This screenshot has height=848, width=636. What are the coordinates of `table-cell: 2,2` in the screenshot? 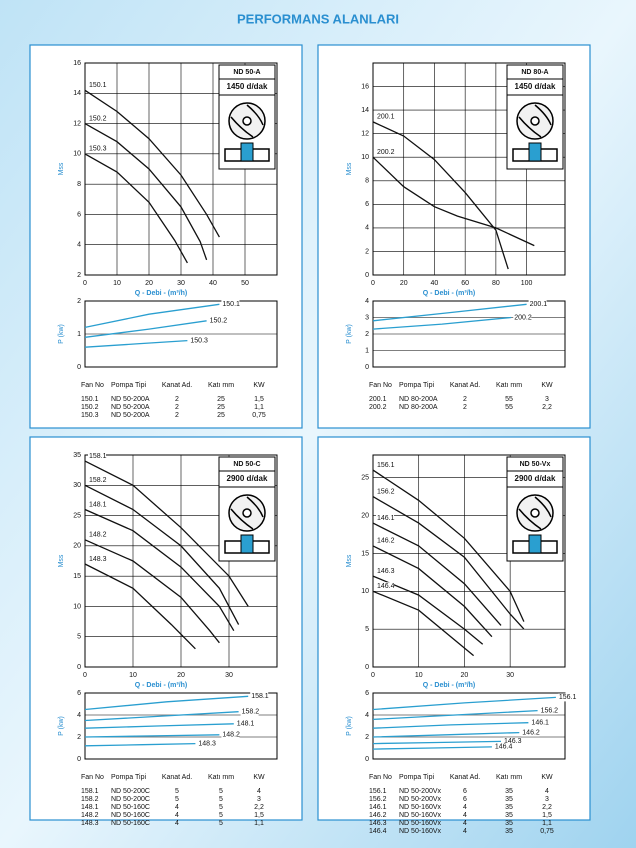 It's located at (547, 807).